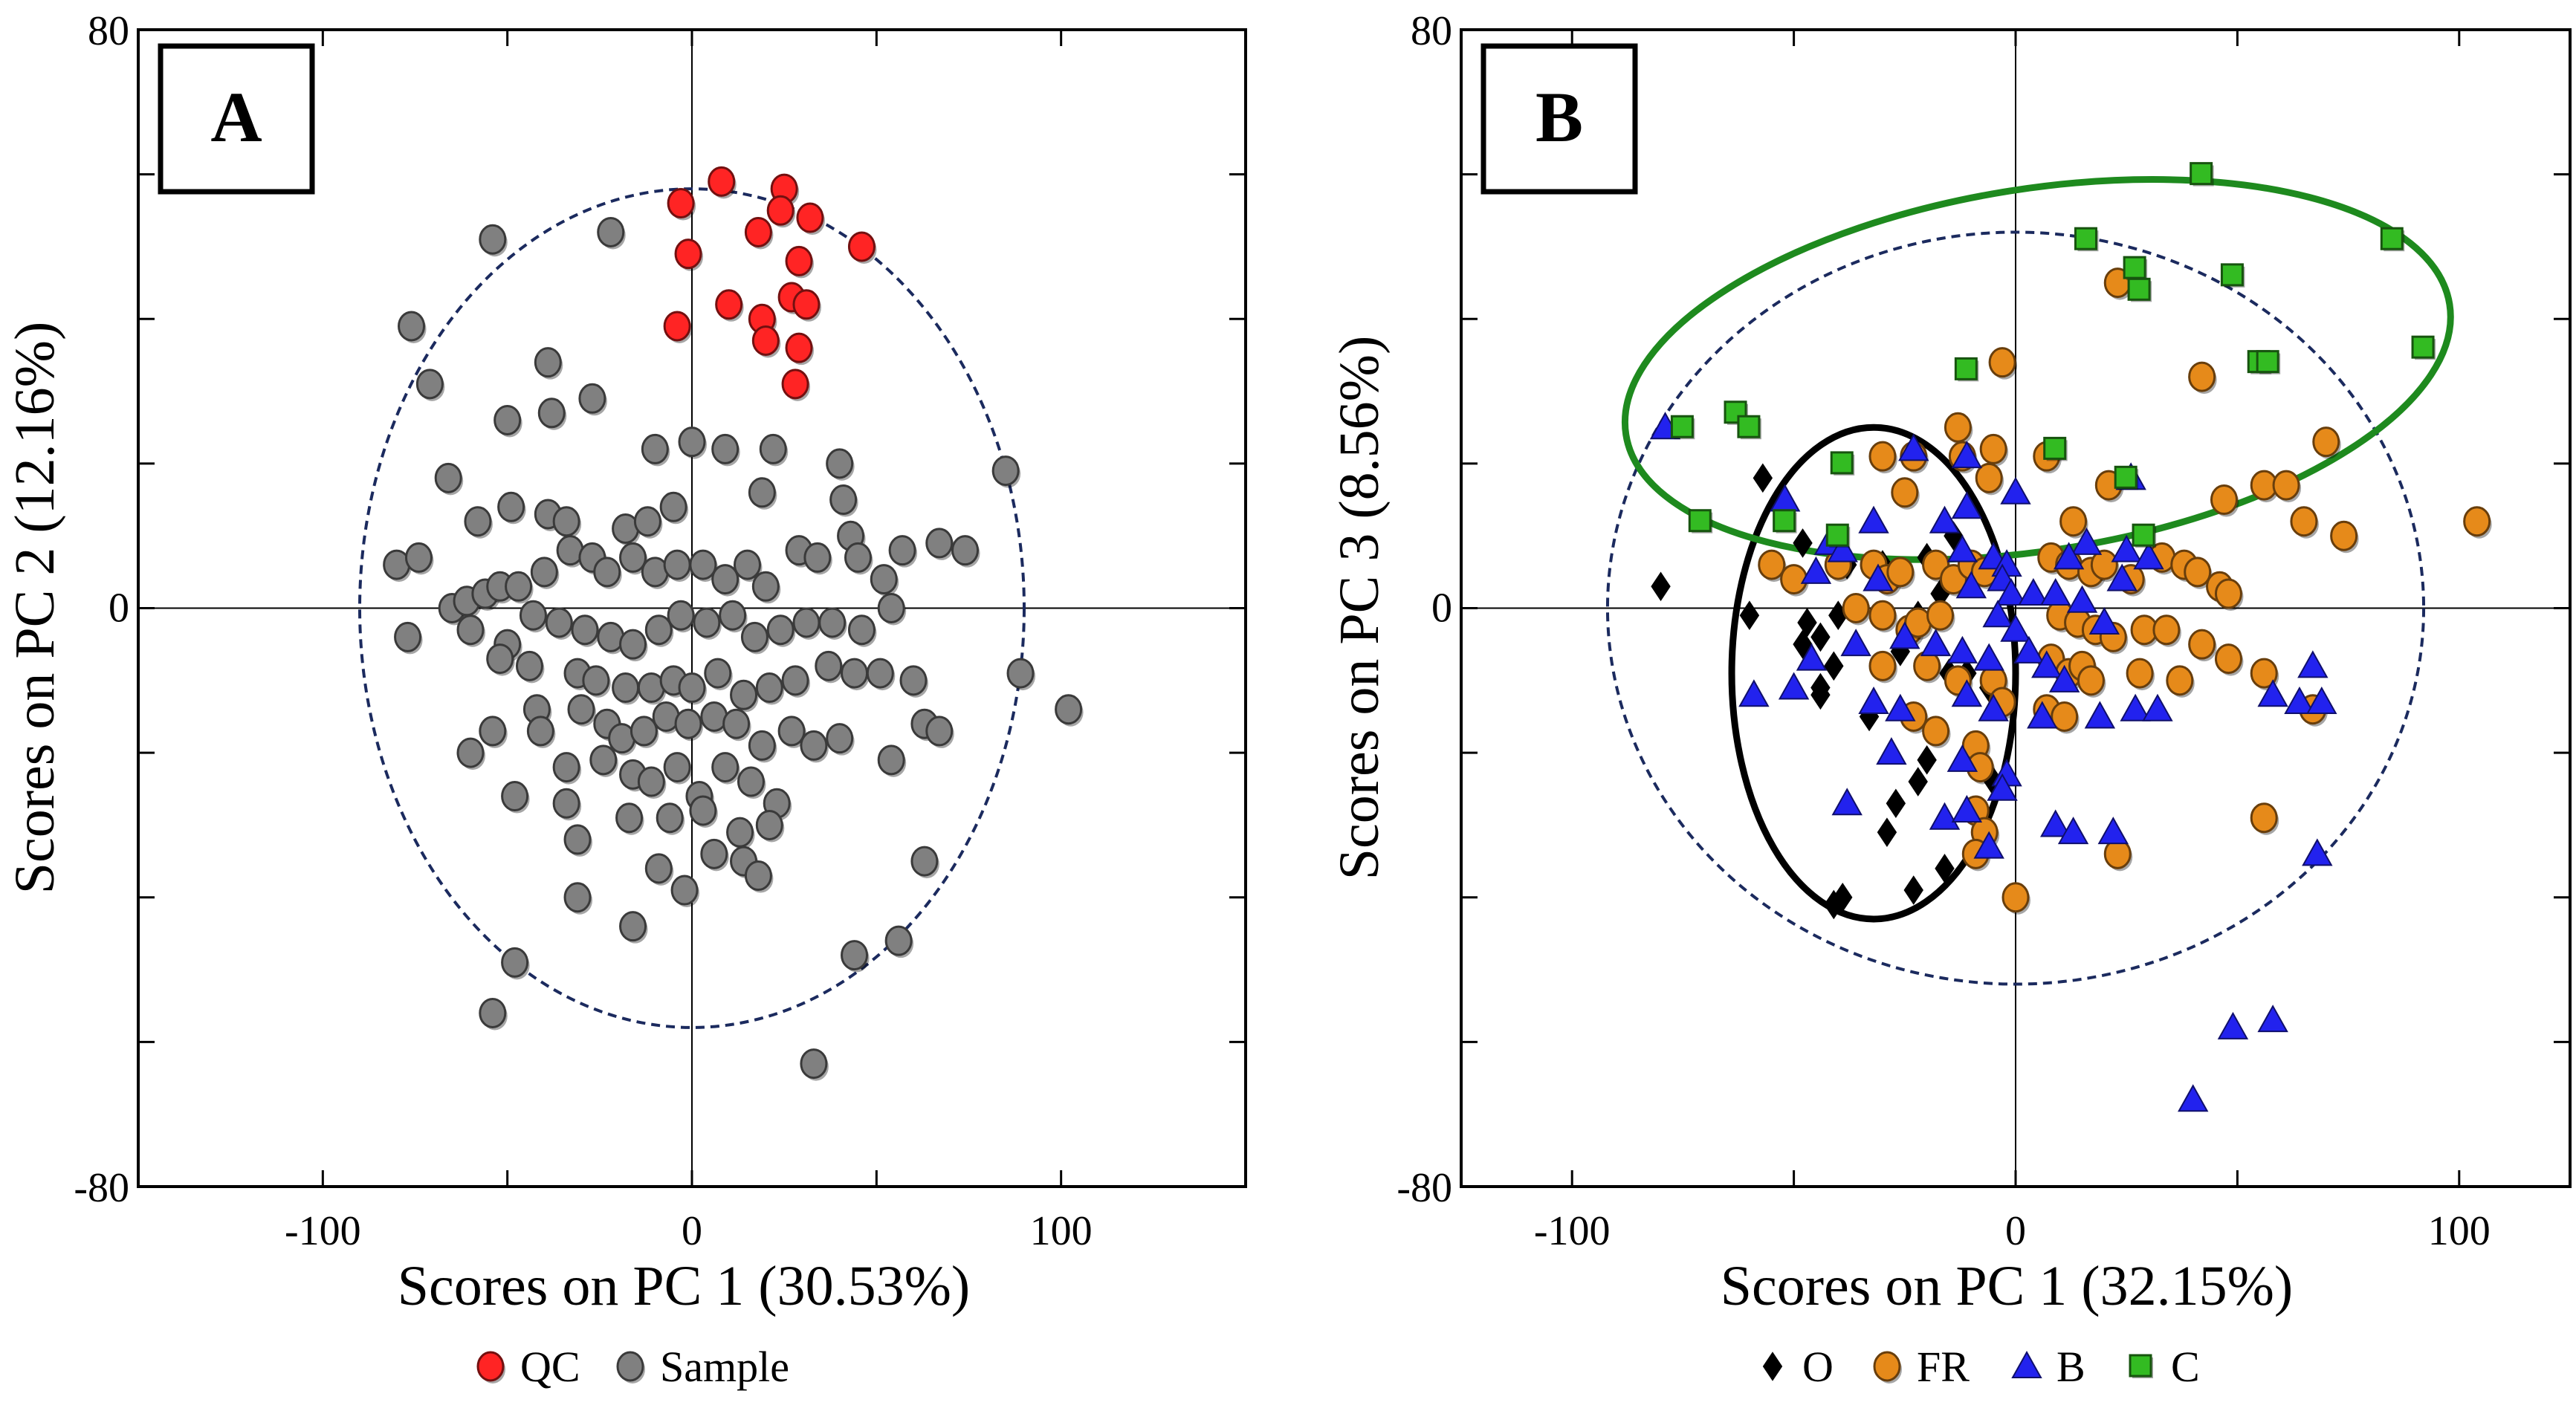  Describe the element at coordinates (2185, 1367) in the screenshot. I see `panel-b-legend-label-c: C` at that location.